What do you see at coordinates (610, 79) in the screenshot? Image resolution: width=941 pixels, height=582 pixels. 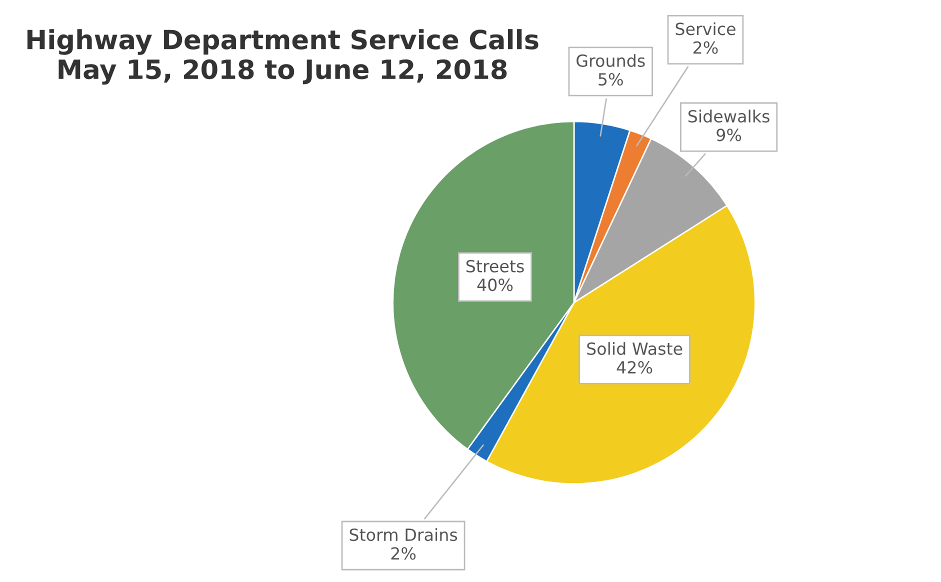 I see `data-label: 5%` at bounding box center [610, 79].